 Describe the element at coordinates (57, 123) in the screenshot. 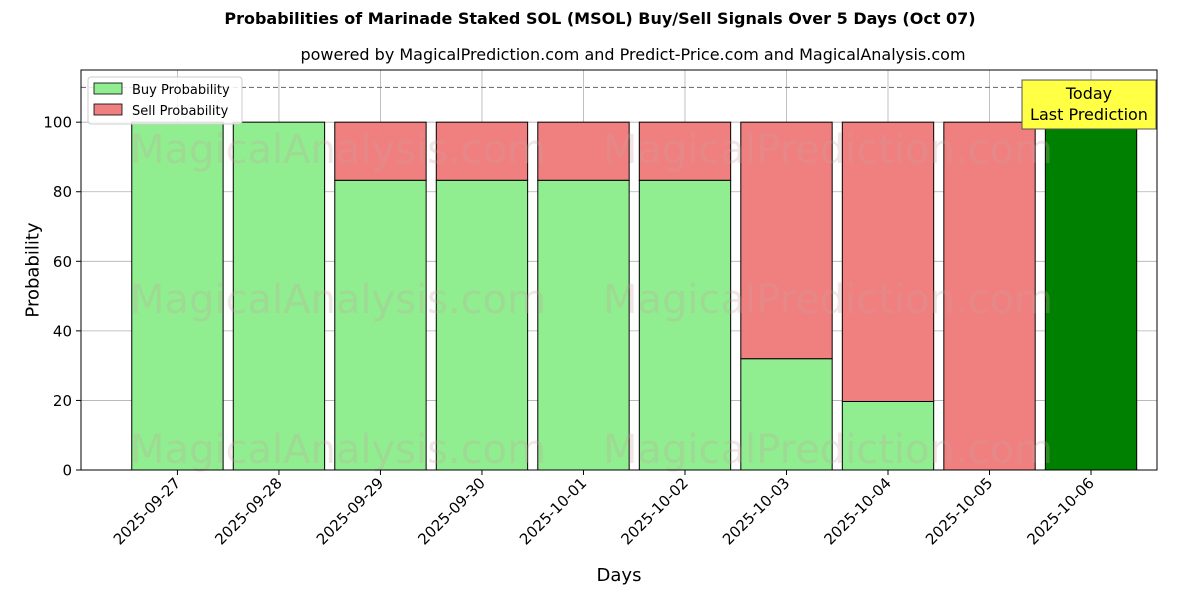

I see `y-tick-label: 100` at that location.